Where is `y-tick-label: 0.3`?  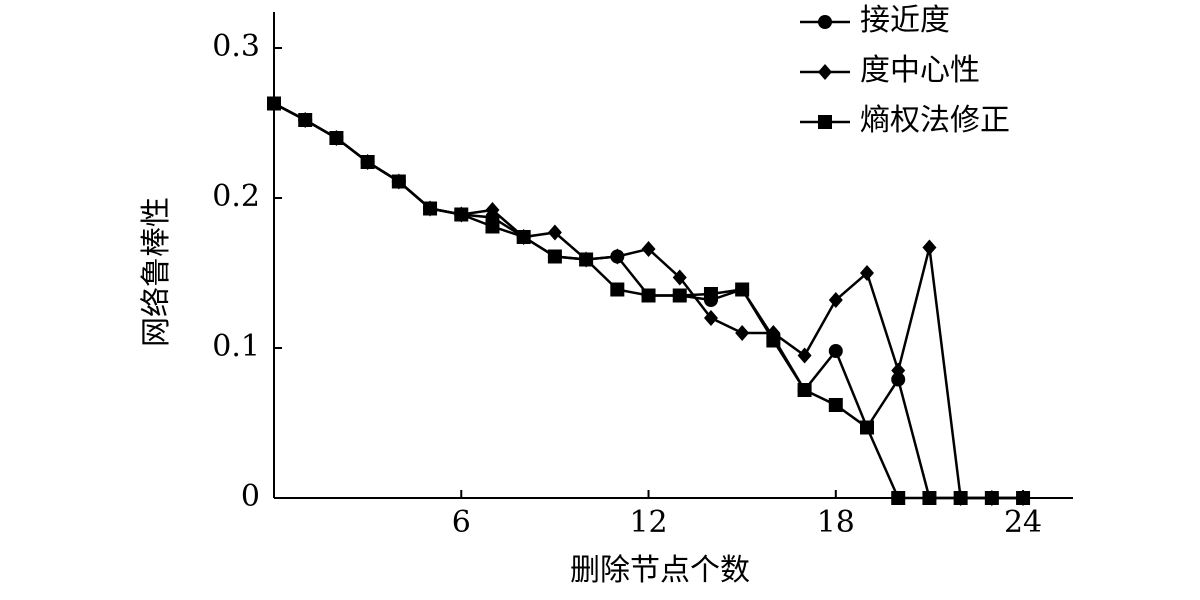 y-tick-label: 0.3 is located at coordinates (236, 46).